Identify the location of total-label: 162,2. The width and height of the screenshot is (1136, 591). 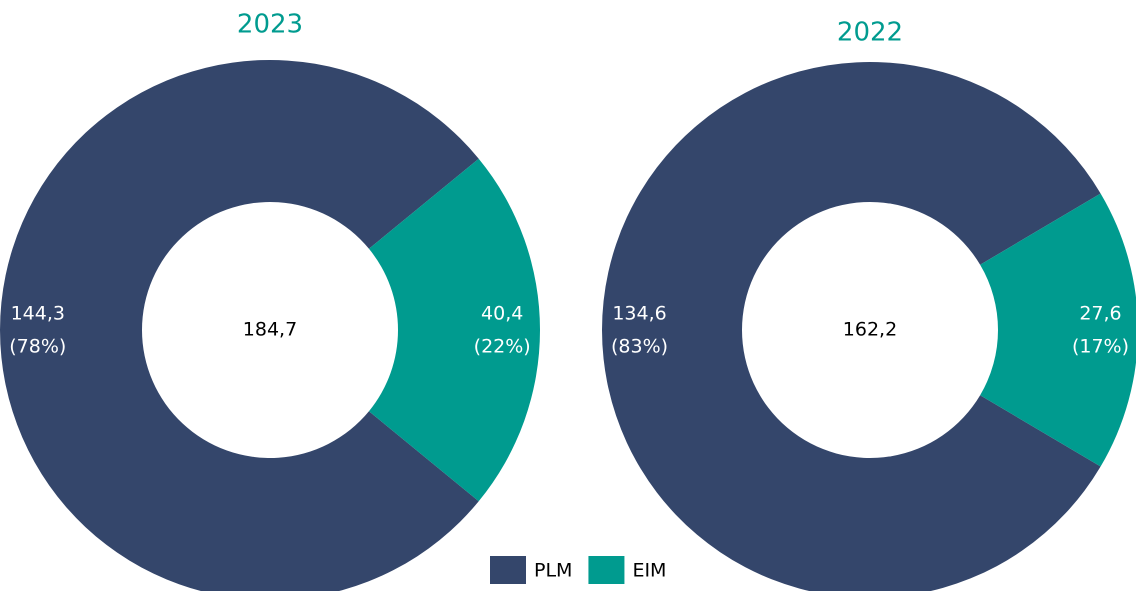
(870, 330).